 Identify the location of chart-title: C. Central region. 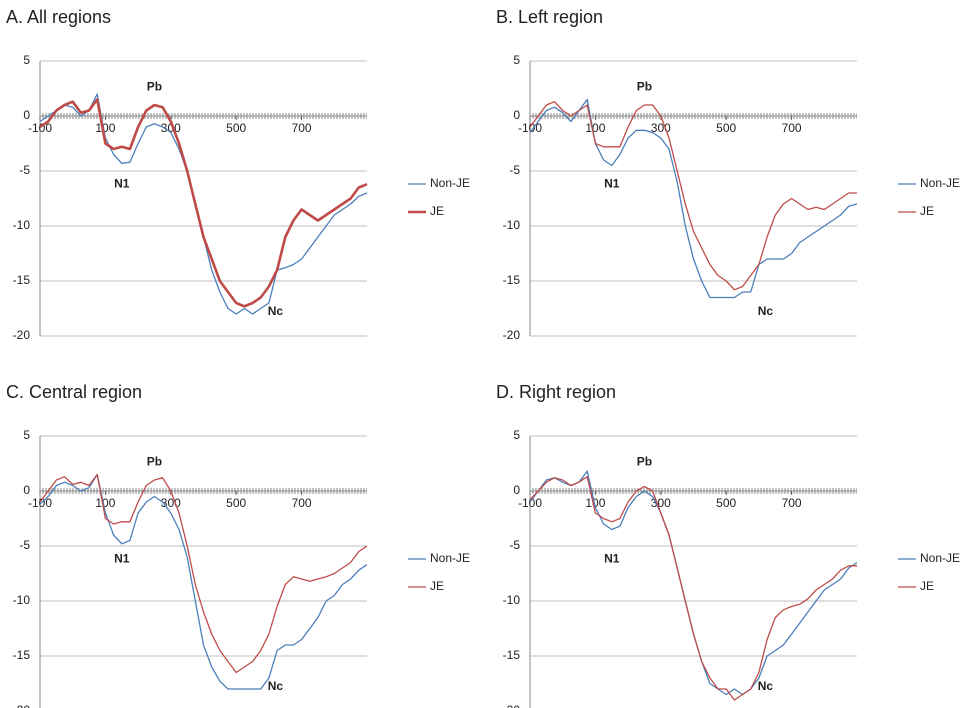
(74, 392).